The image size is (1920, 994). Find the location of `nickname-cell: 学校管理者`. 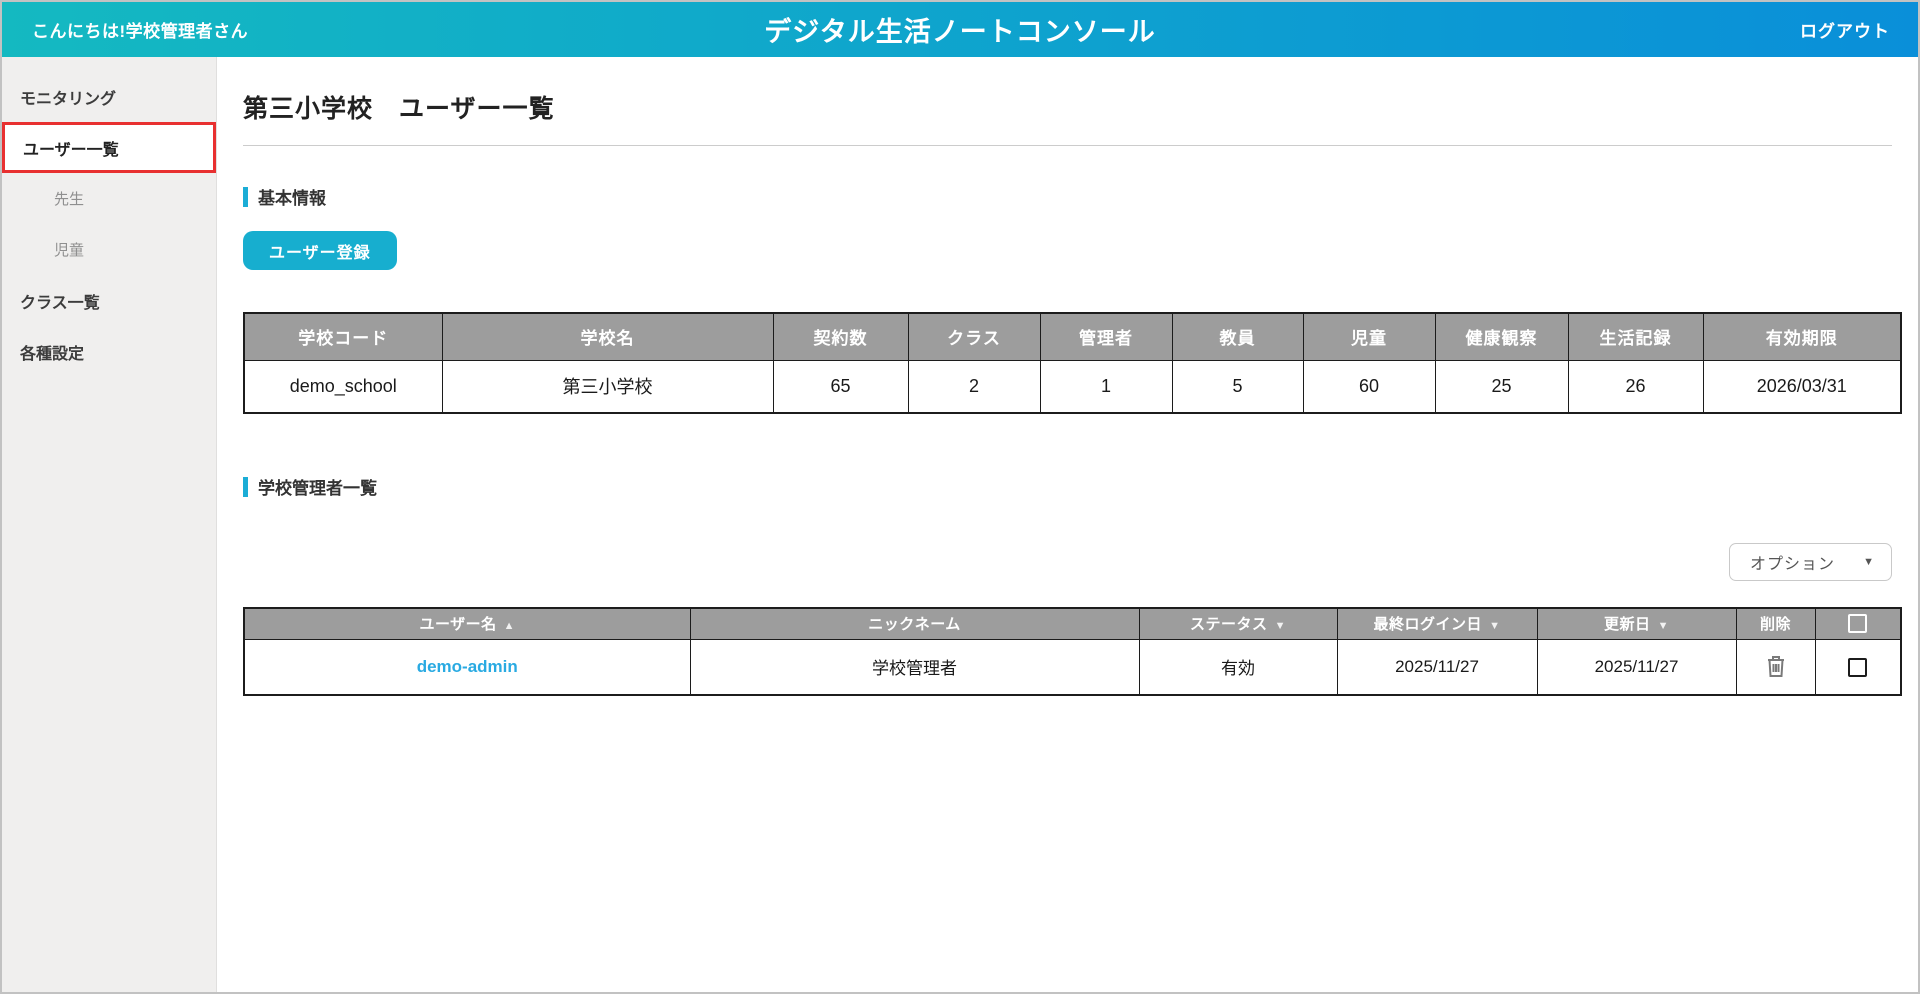

nickname-cell: 学校管理者 is located at coordinates (914, 667).